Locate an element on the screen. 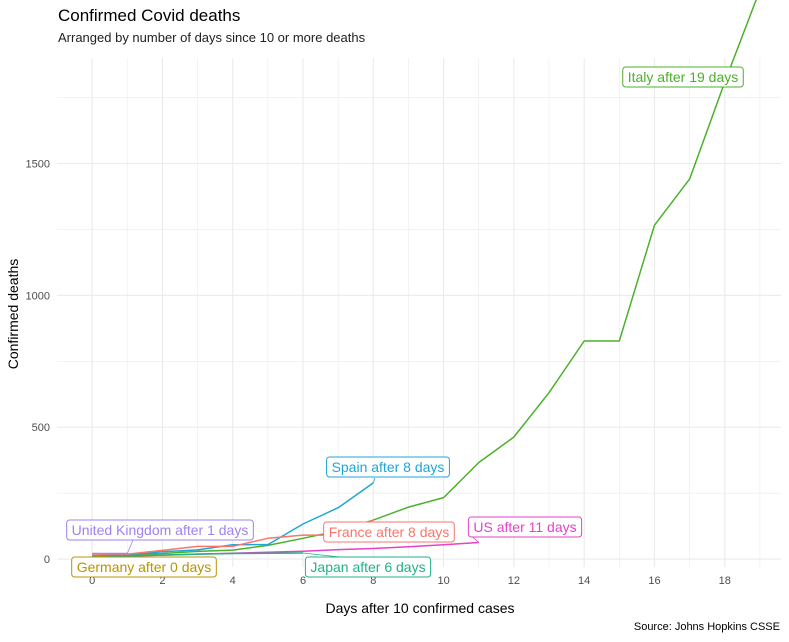  x-tick-labels: 0 2 4 6 8 10 12 14 16 18 is located at coordinates (410, 581).